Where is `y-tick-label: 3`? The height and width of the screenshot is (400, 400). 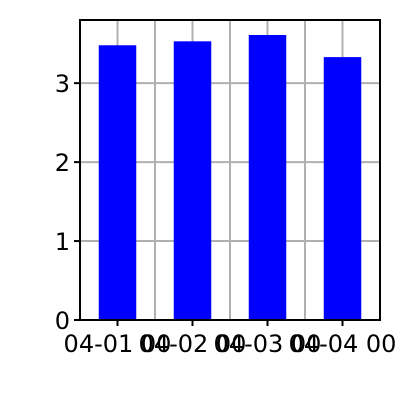
y-tick-label: 3 is located at coordinates (62, 84).